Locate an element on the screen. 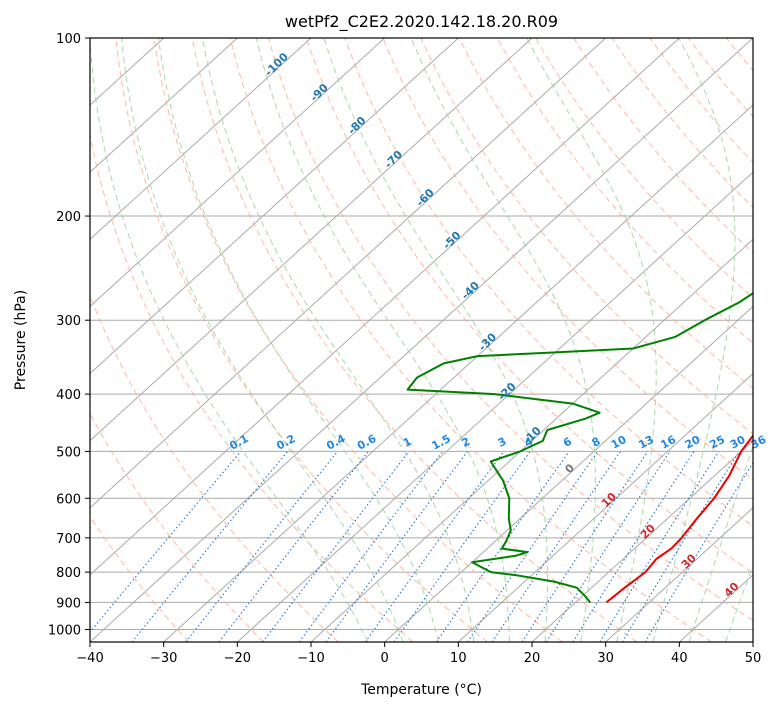  y-tick-label: 100 is located at coordinates (68, 39).